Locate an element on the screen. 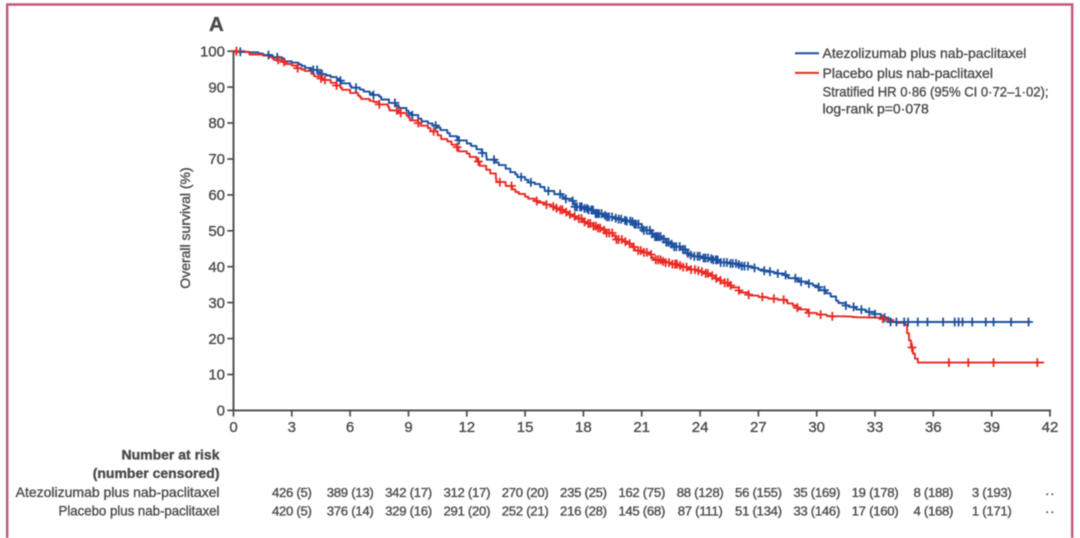  svg-text: 39 is located at coordinates (991, 427).